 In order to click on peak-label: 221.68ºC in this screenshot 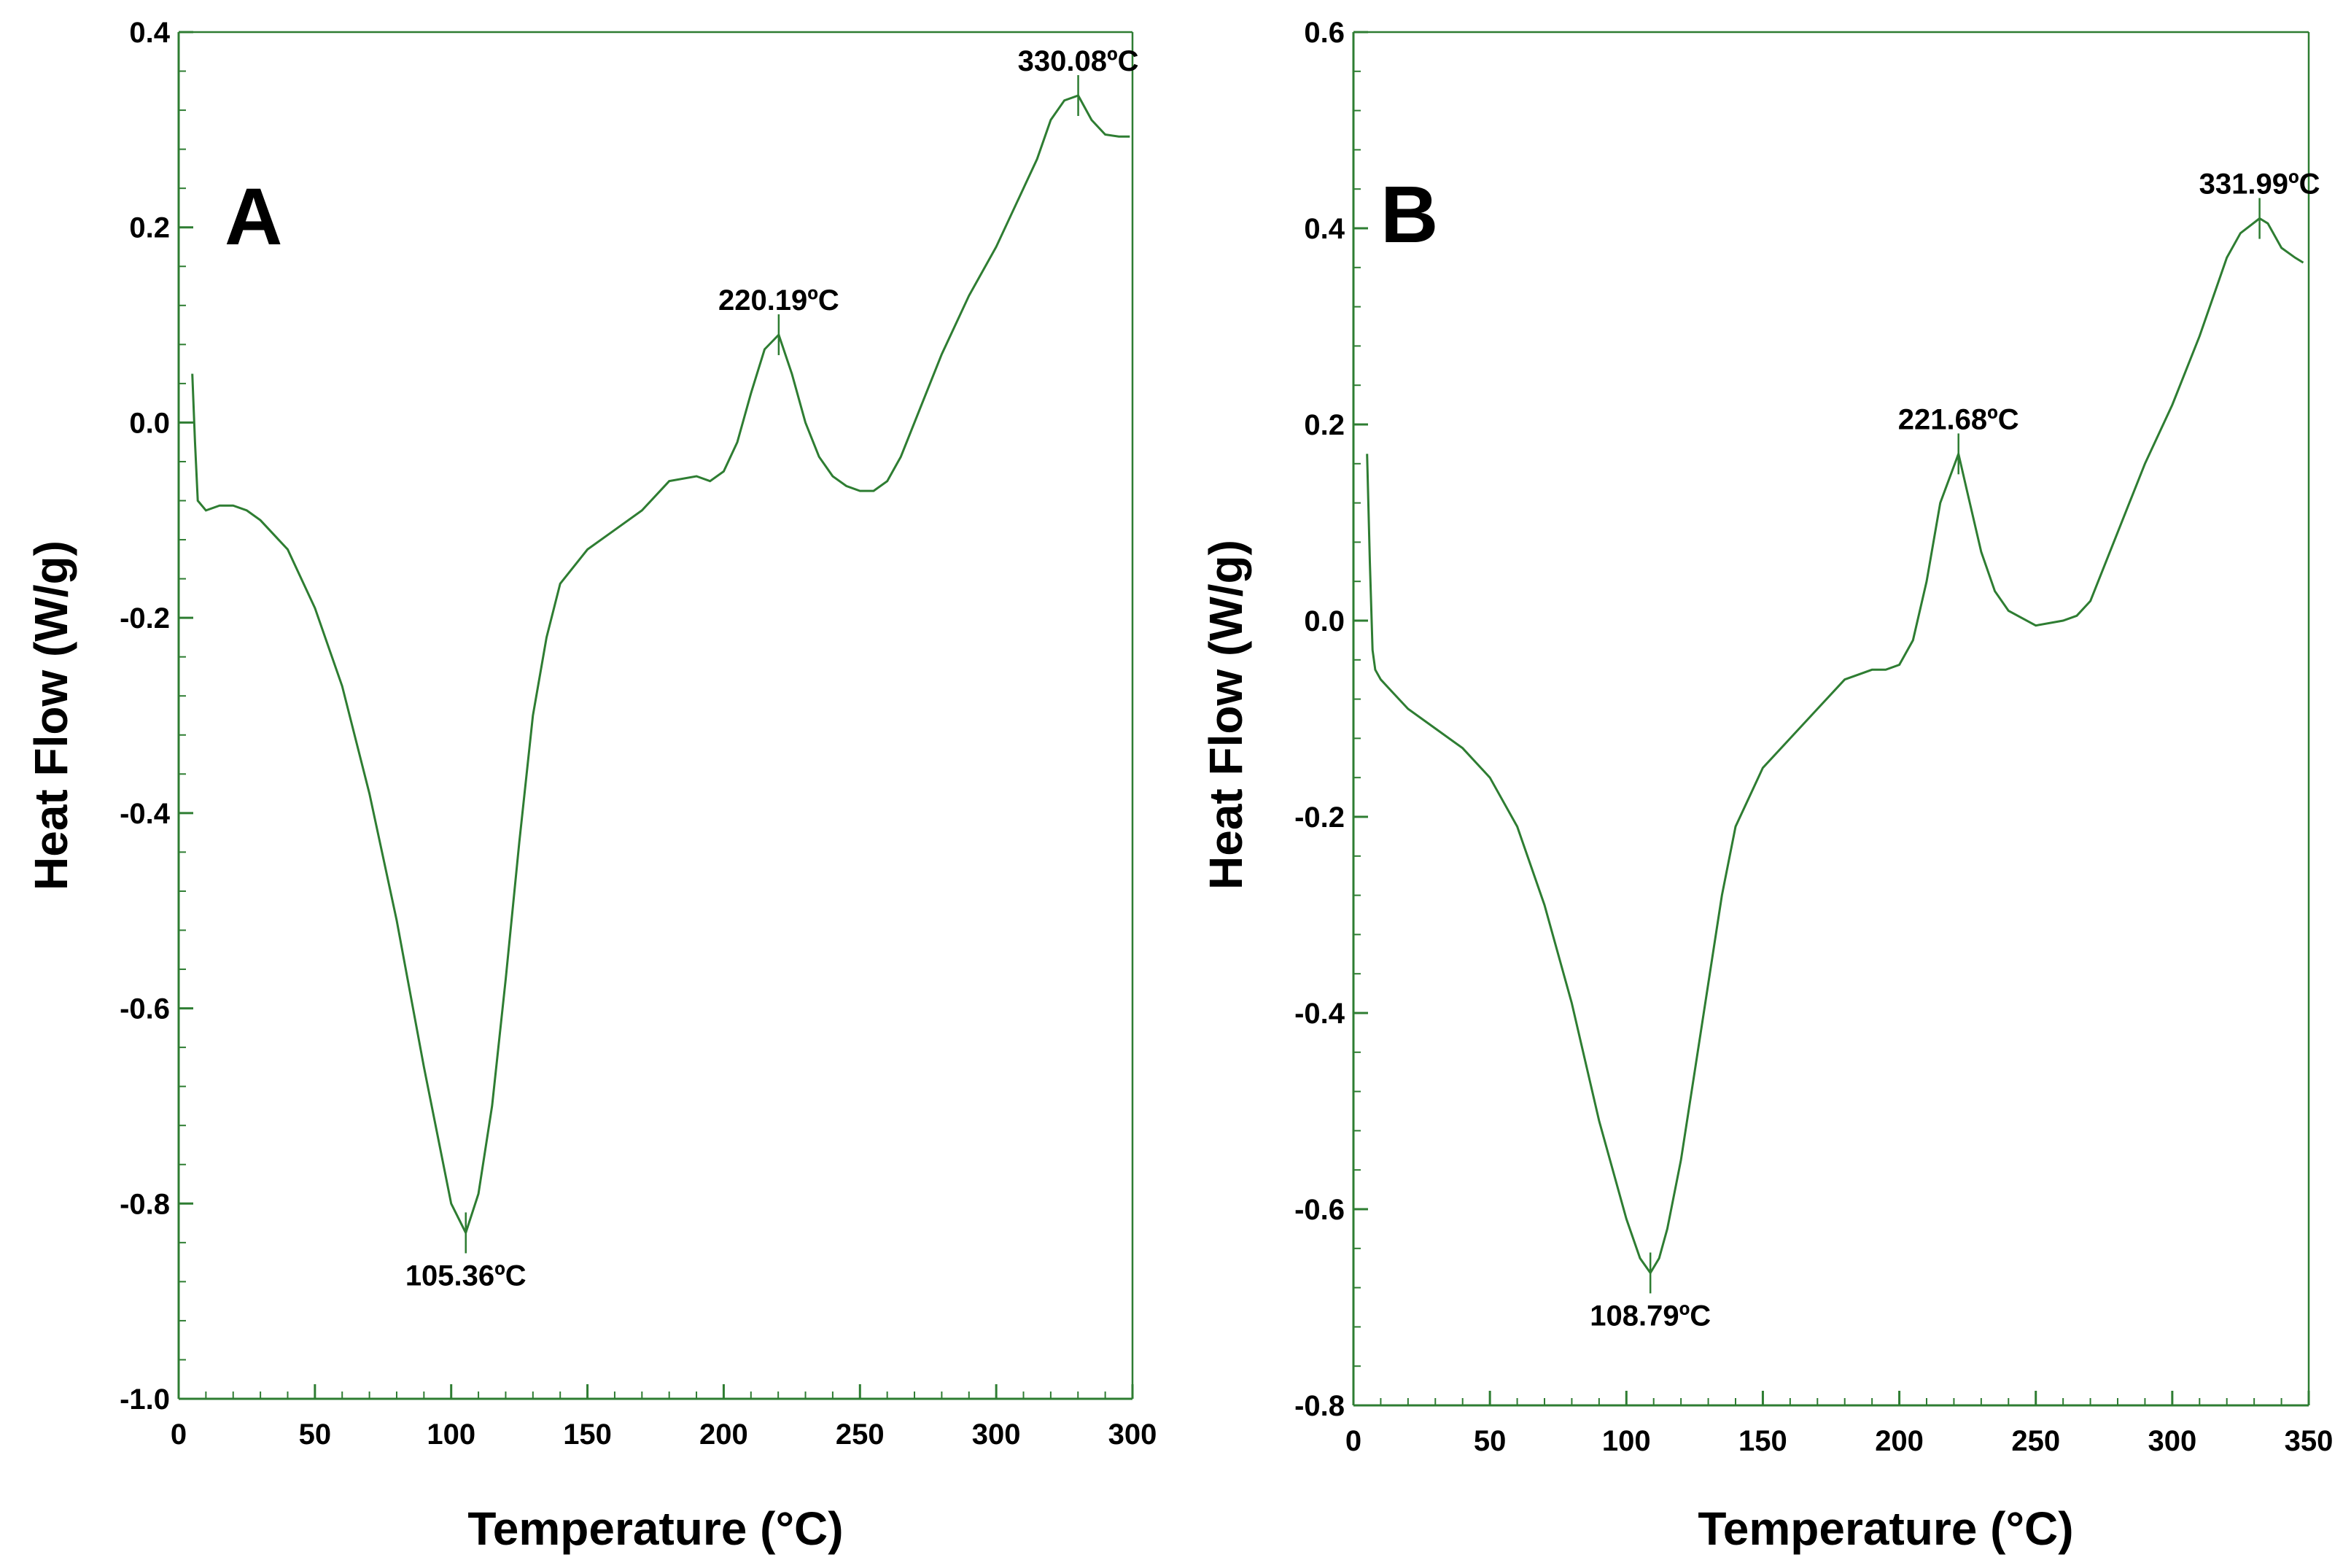, I will do `click(1958, 419)`.